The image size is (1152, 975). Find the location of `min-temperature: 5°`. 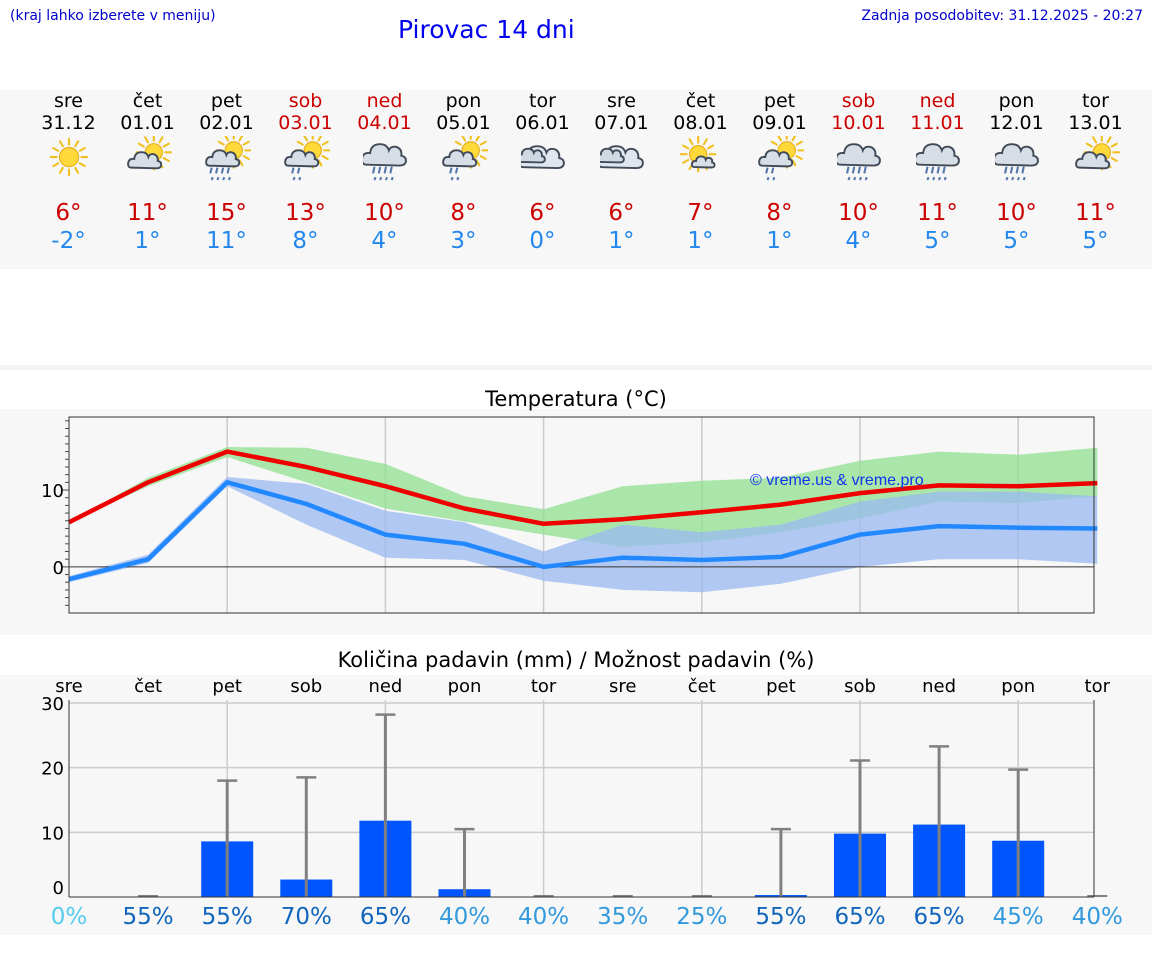

min-temperature: 5° is located at coordinates (1095, 241).